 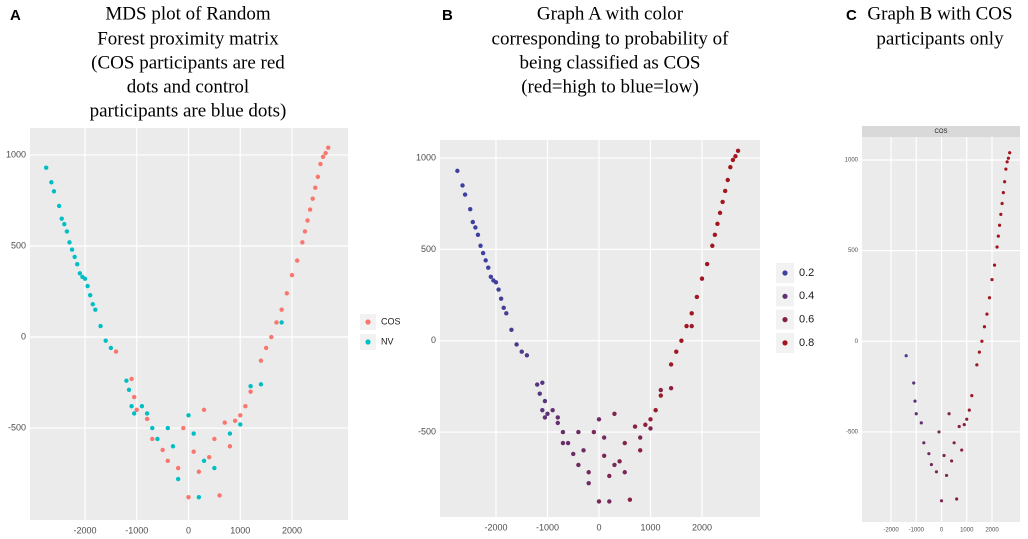 I want to click on y-tick-label: -500, so click(x=427, y=431).